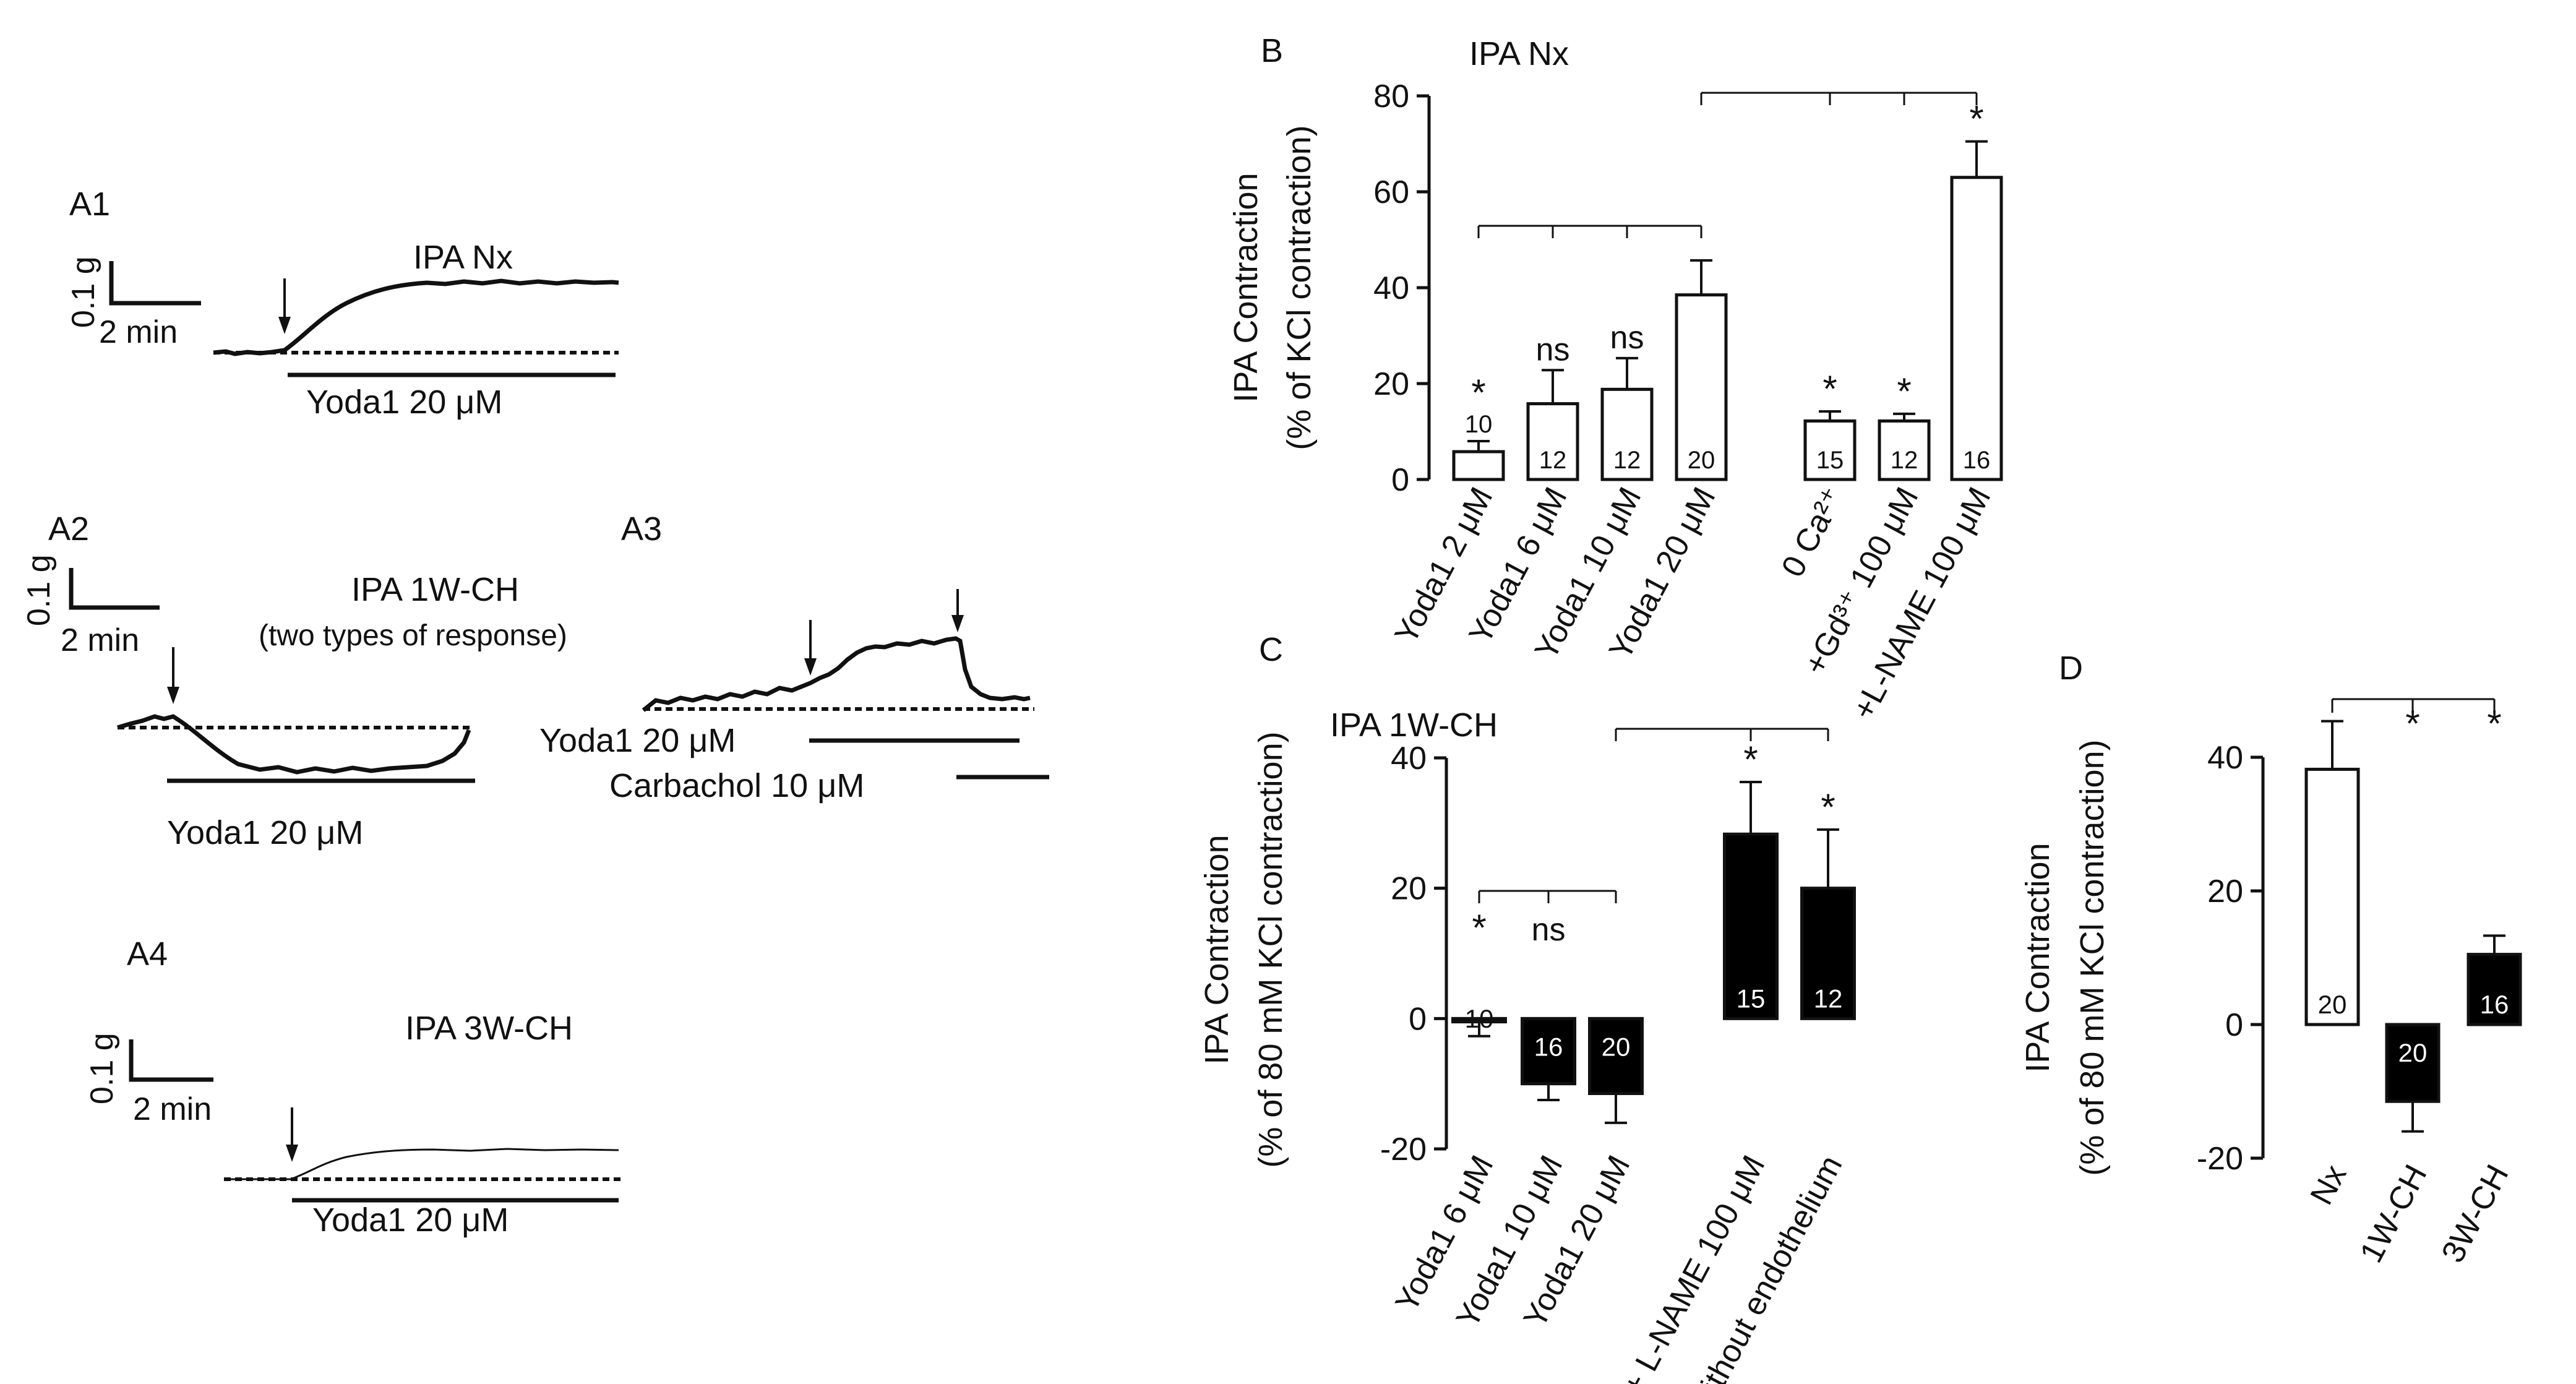  Describe the element at coordinates (293, 744) in the screenshot. I see `panel-a2-trace` at that location.